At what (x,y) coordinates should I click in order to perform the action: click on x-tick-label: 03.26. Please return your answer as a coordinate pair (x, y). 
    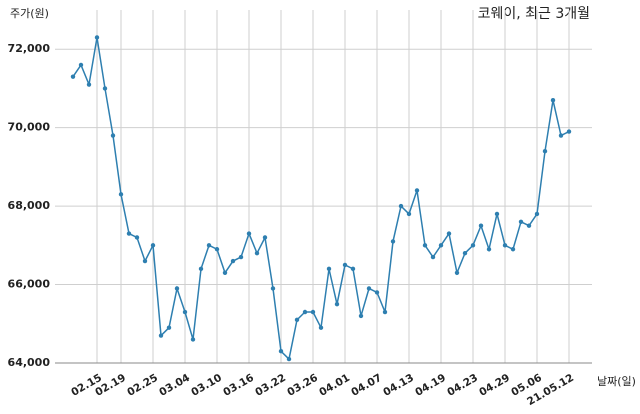
    Looking at the image, I should click on (302, 385).